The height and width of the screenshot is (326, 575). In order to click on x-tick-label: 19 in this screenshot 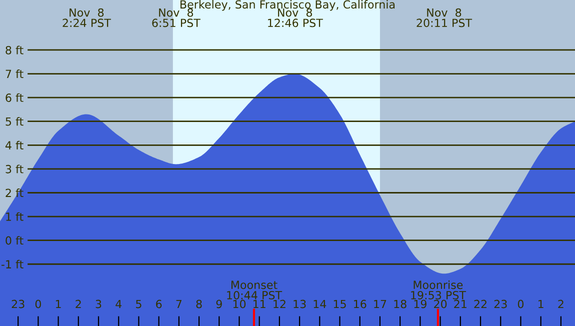, I will do `click(420, 304)`.